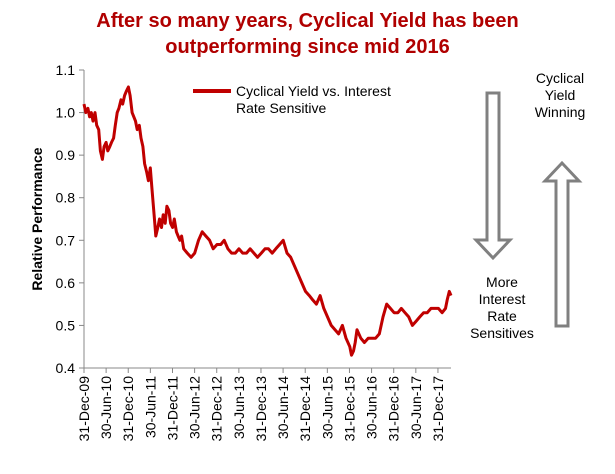 This screenshot has width=615, height=474. Describe the element at coordinates (394, 409) in the screenshot. I see `x-tick-label: 31-Dec-16` at that location.